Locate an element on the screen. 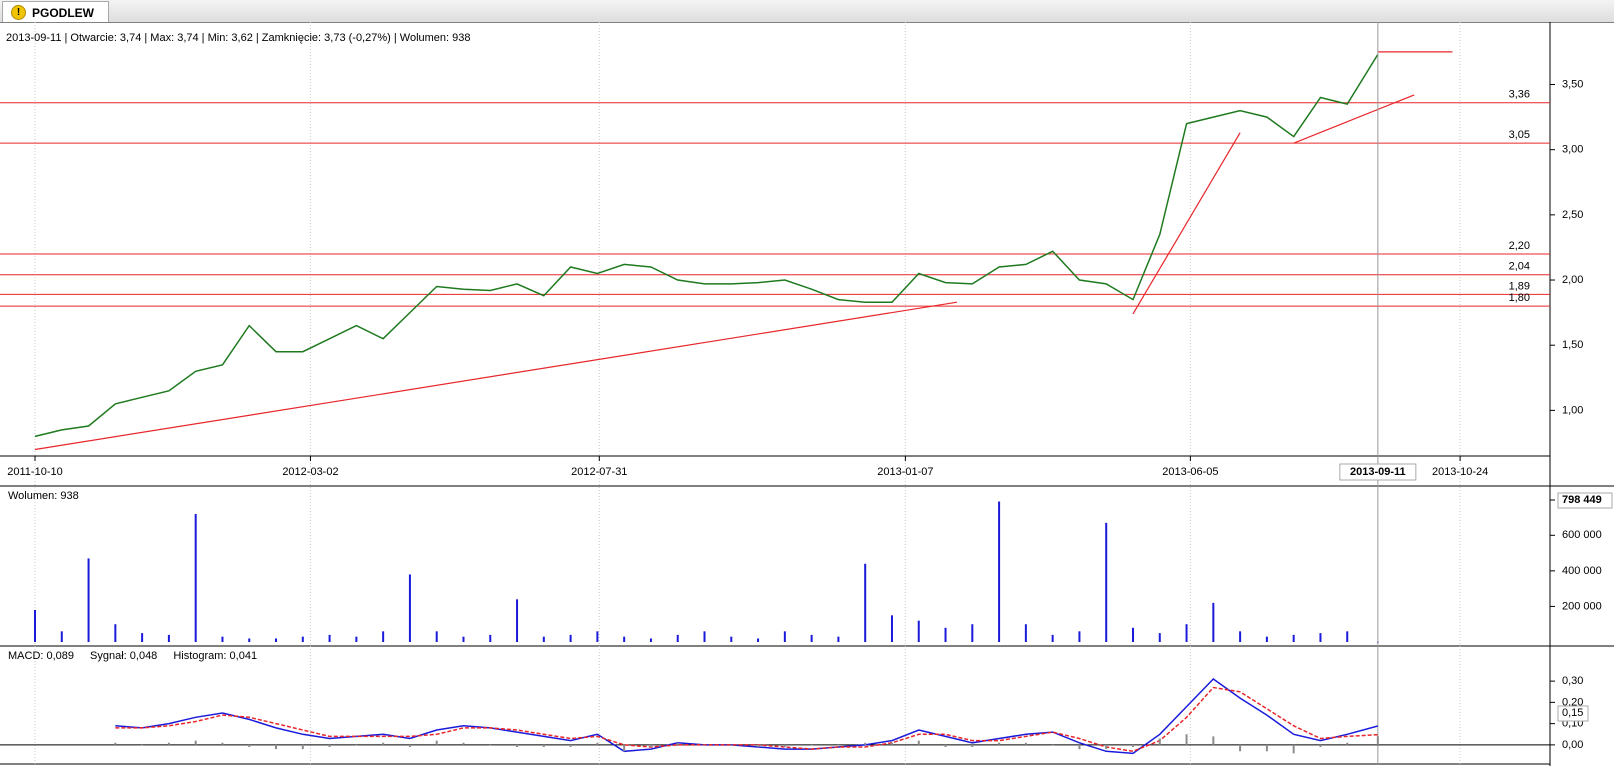 Image resolution: width=1614 pixels, height=766 pixels. y-tick-label: 798 449 is located at coordinates (1582, 500).